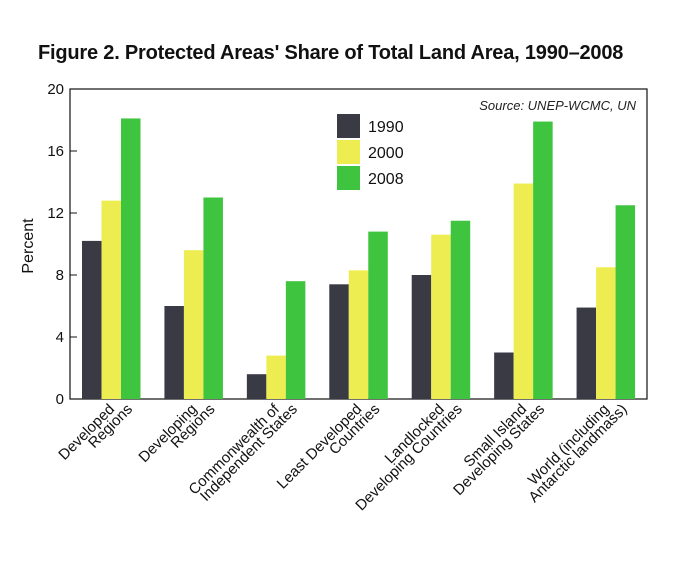 Image resolution: width=700 pixels, height=562 pixels. Describe the element at coordinates (348, 152) in the screenshot. I see `legend-swatch-2000` at that location.